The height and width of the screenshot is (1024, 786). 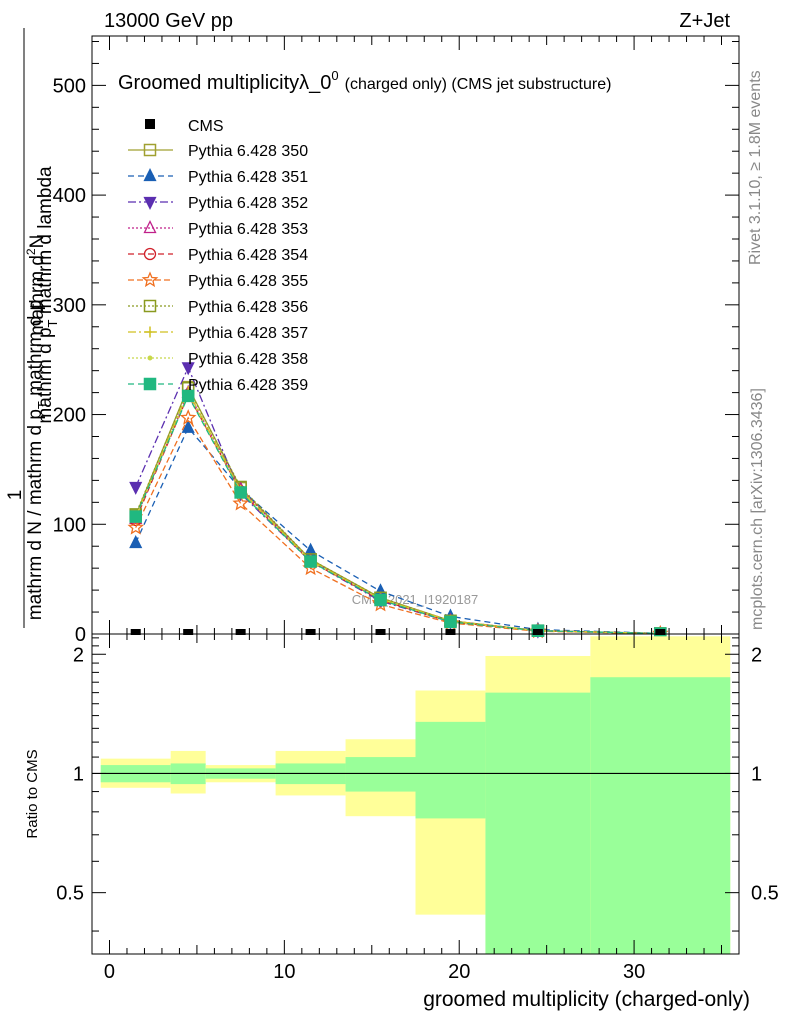 What do you see at coordinates (31, 251) in the screenshot?
I see `ylabel-num-sup: 2` at bounding box center [31, 251].